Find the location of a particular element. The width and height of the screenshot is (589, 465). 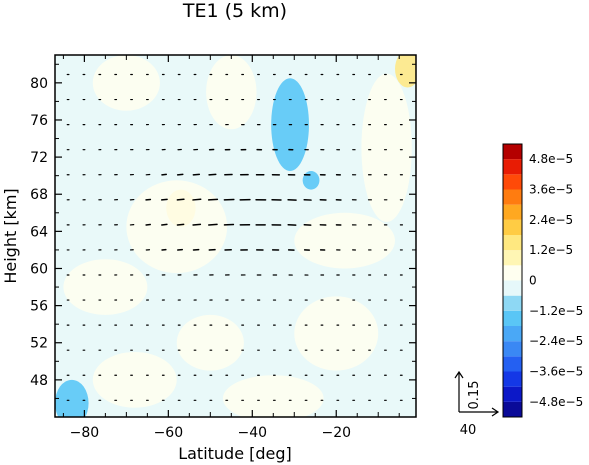

reference-vector-arrow is located at coordinates (477, 393).